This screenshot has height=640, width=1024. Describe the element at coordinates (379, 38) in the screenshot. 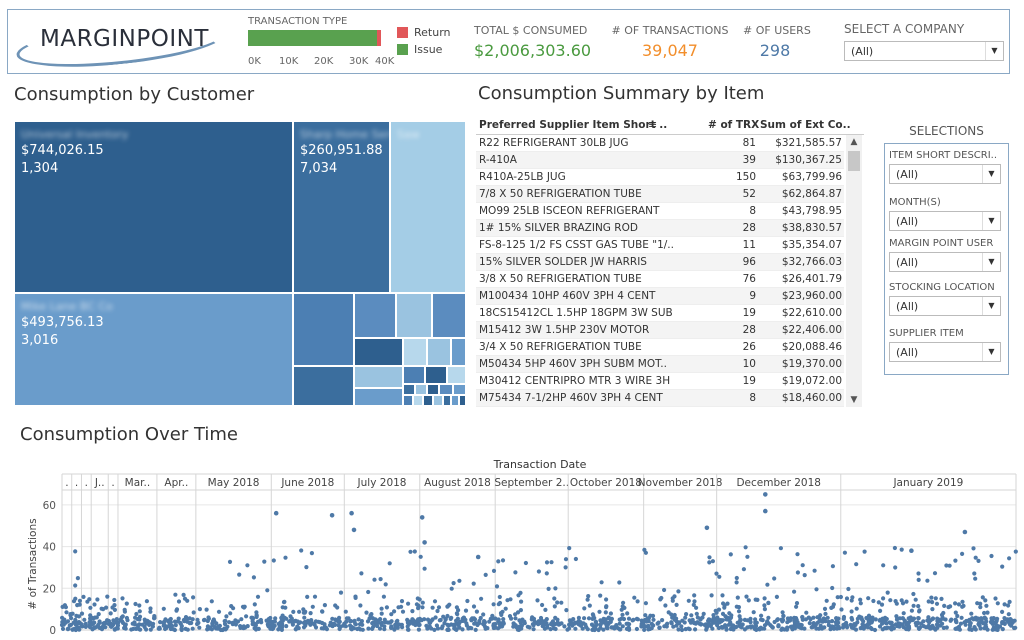

I see `return-bar-segment` at that location.